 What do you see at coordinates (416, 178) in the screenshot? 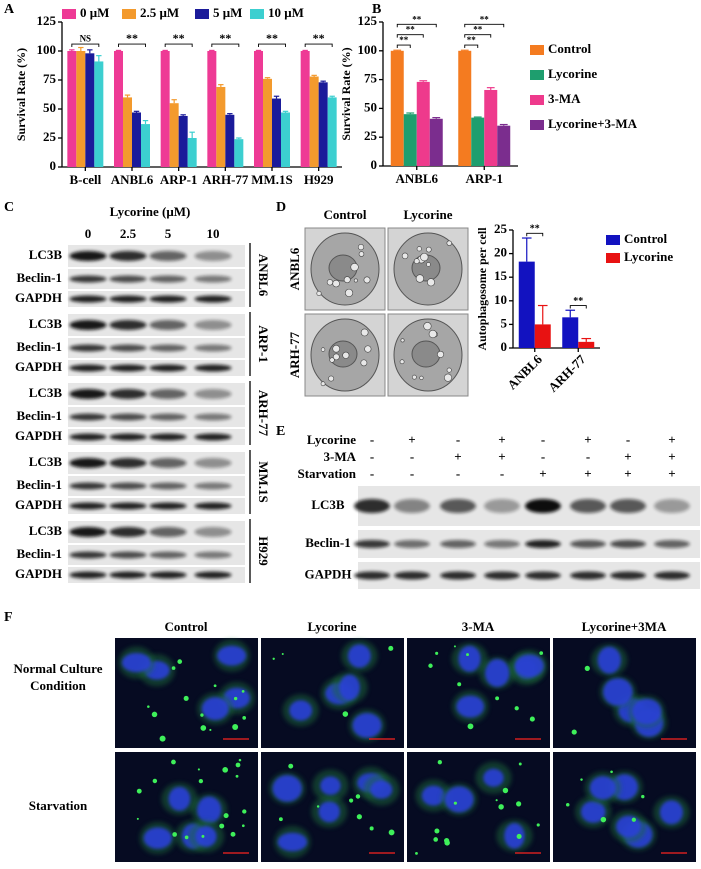
I see `x-tick-label: ANBL6` at bounding box center [416, 178].